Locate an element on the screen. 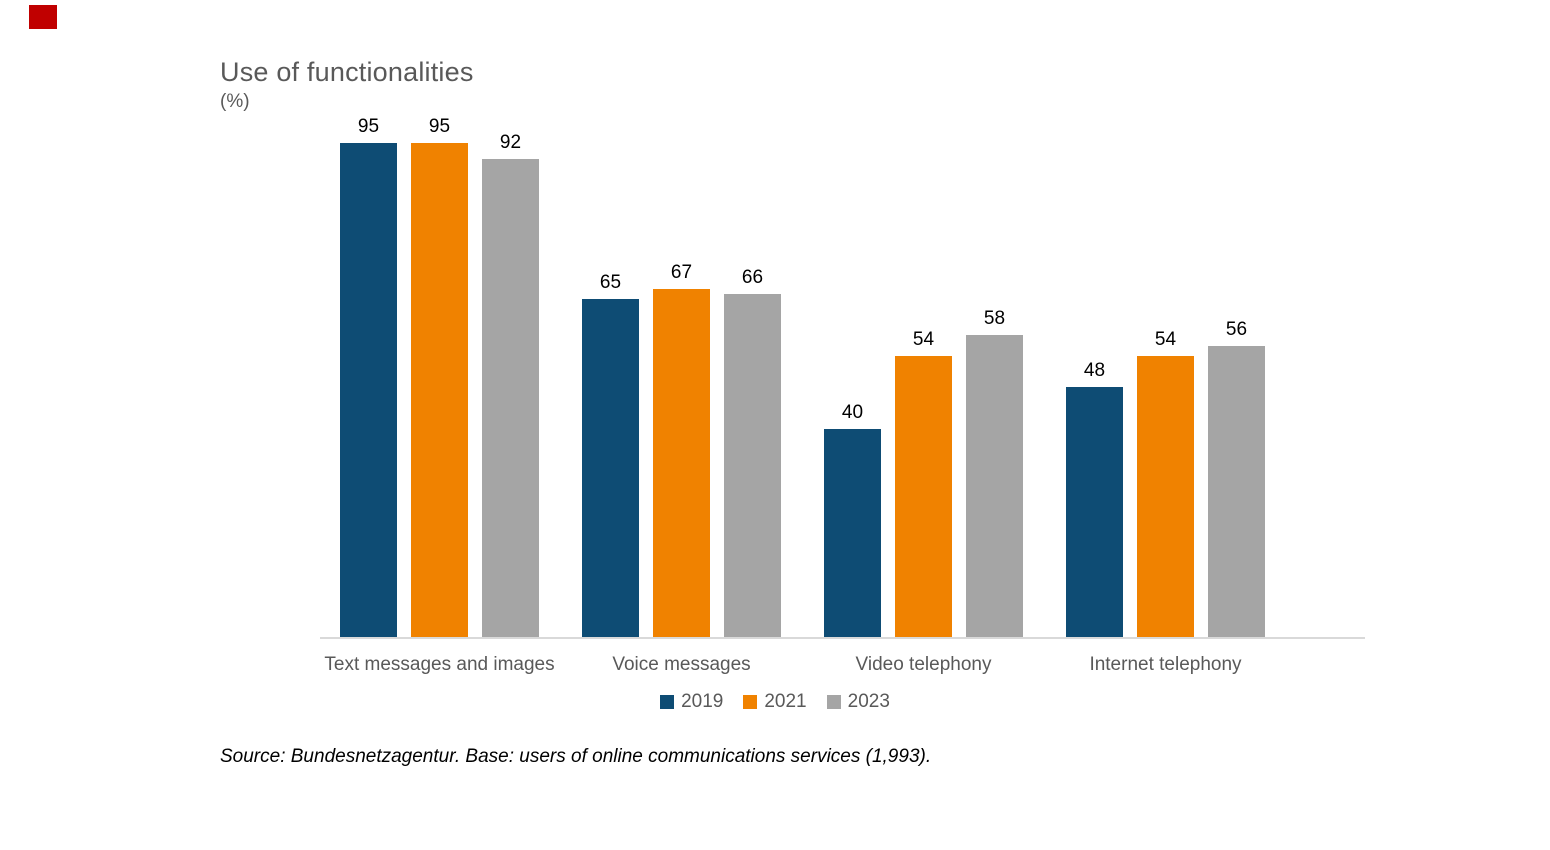  chart-title: Use of functionalities is located at coordinates (347, 72).